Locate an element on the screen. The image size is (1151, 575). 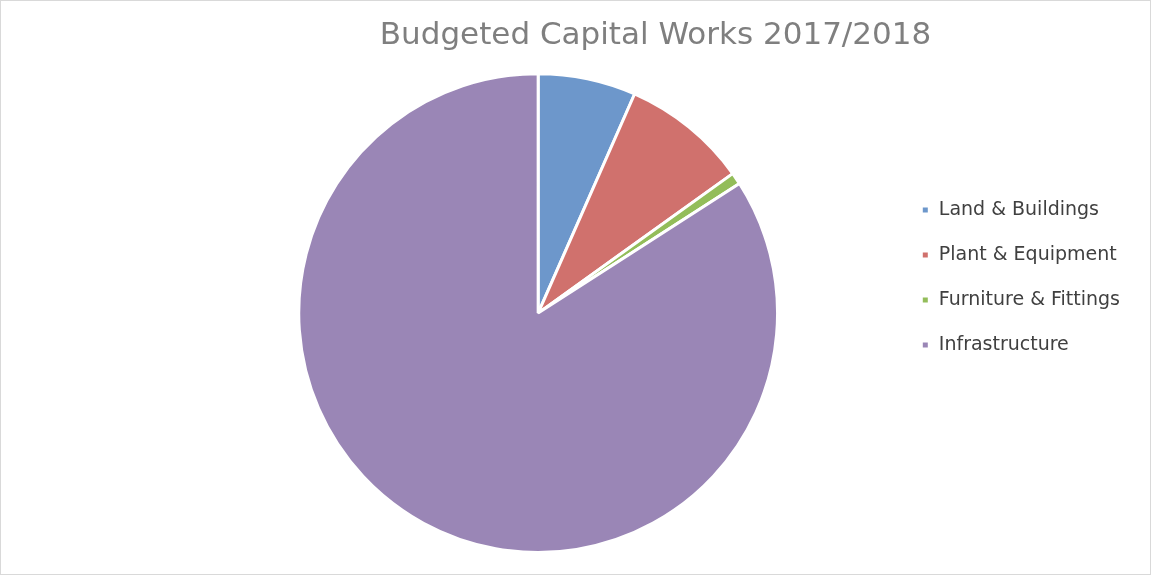
legend-label: Plant & Equipment is located at coordinates (1027, 252).